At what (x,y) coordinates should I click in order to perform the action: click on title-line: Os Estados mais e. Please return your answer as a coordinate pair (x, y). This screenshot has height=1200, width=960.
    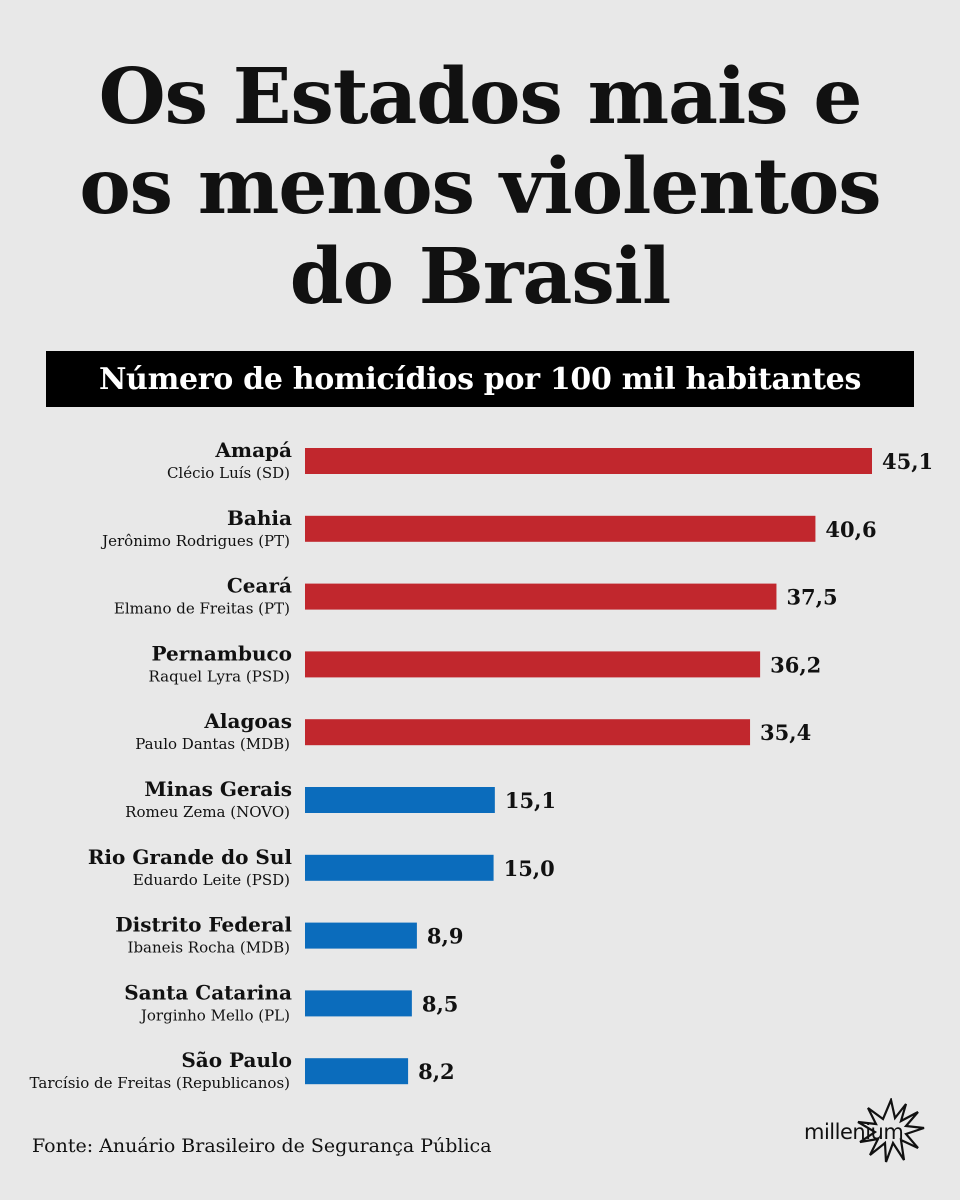
    Looking at the image, I should click on (480, 97).